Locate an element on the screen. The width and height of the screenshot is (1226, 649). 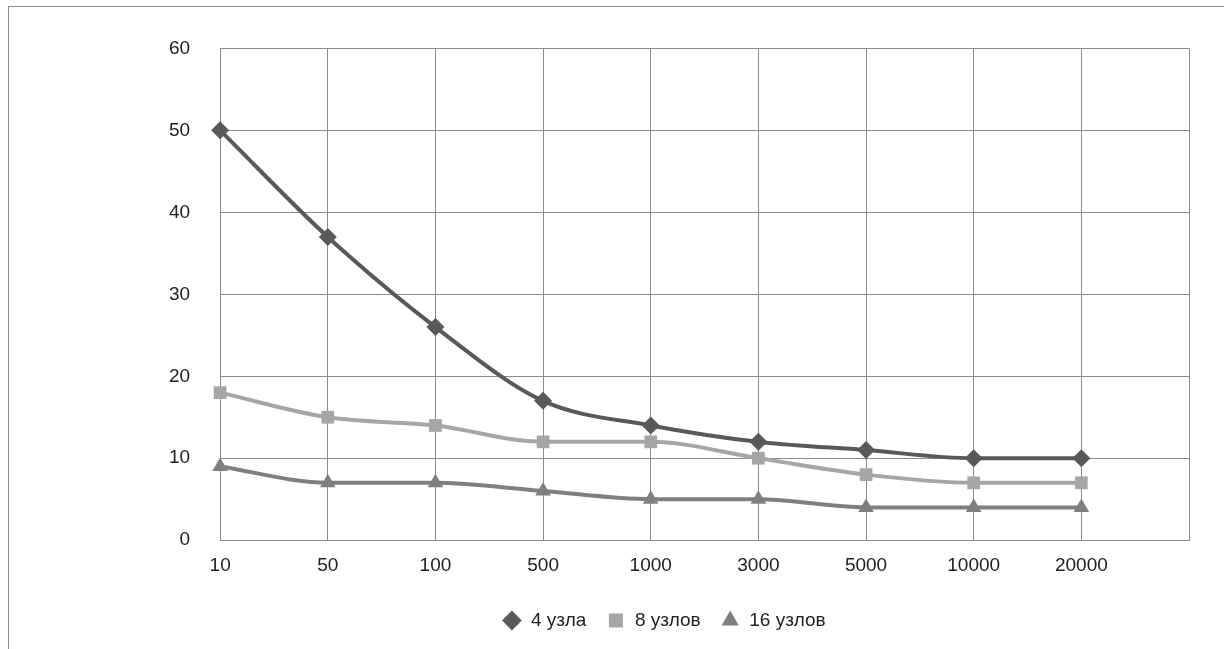
x-tick-label: 20000 is located at coordinates (1081, 564).